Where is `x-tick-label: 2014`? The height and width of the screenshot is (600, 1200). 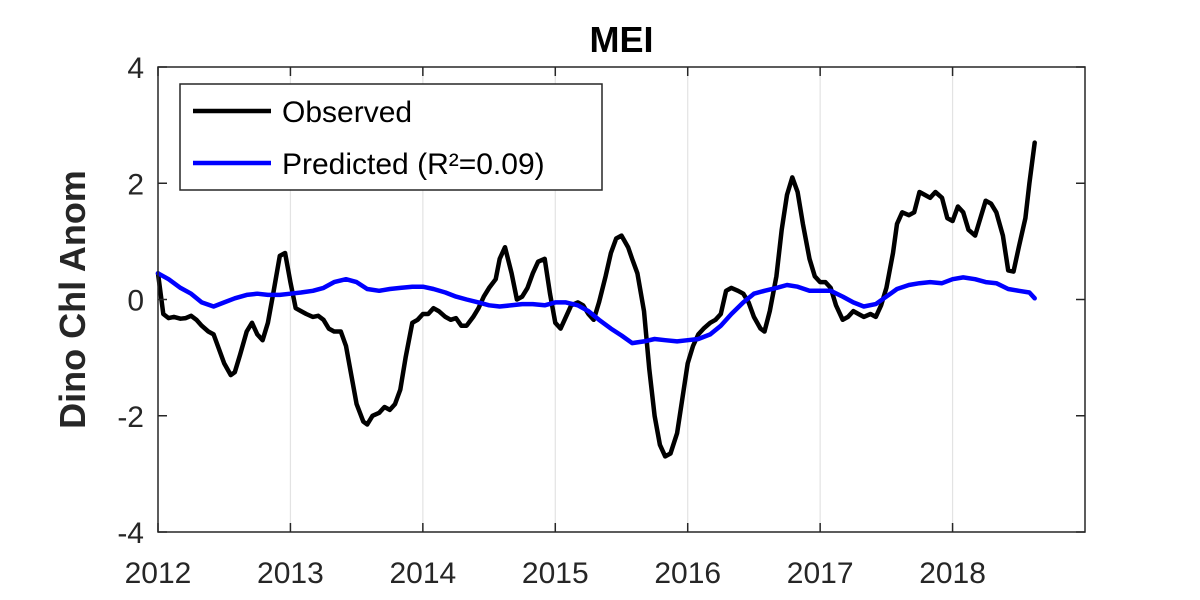
x-tick-label: 2014 is located at coordinates (422, 573).